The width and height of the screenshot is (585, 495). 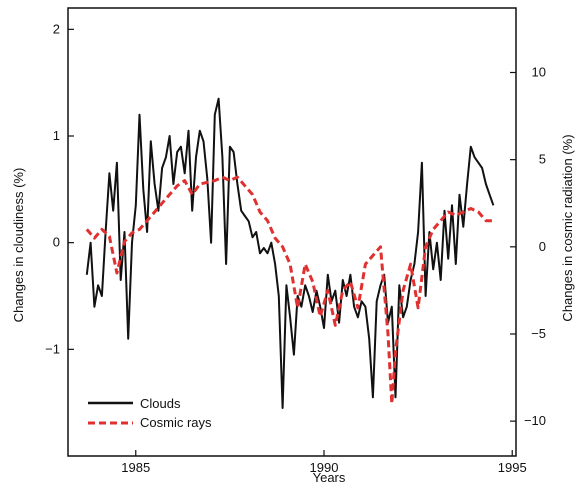 What do you see at coordinates (56, 242) in the screenshot?
I see `left-y-tick-label-1: 0` at bounding box center [56, 242].